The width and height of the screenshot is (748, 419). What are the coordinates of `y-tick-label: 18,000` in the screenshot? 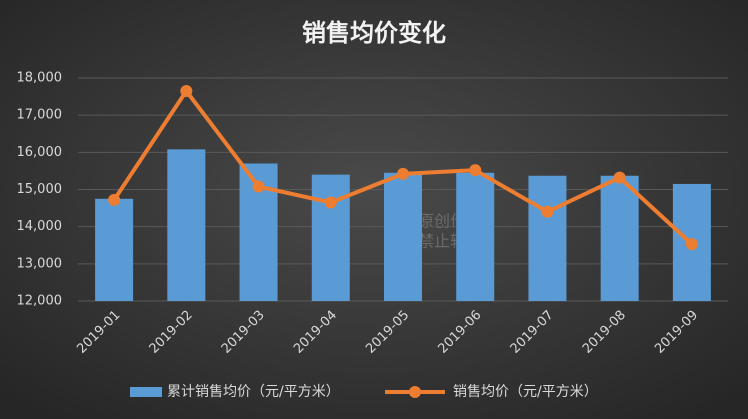 It's located at (40, 78).